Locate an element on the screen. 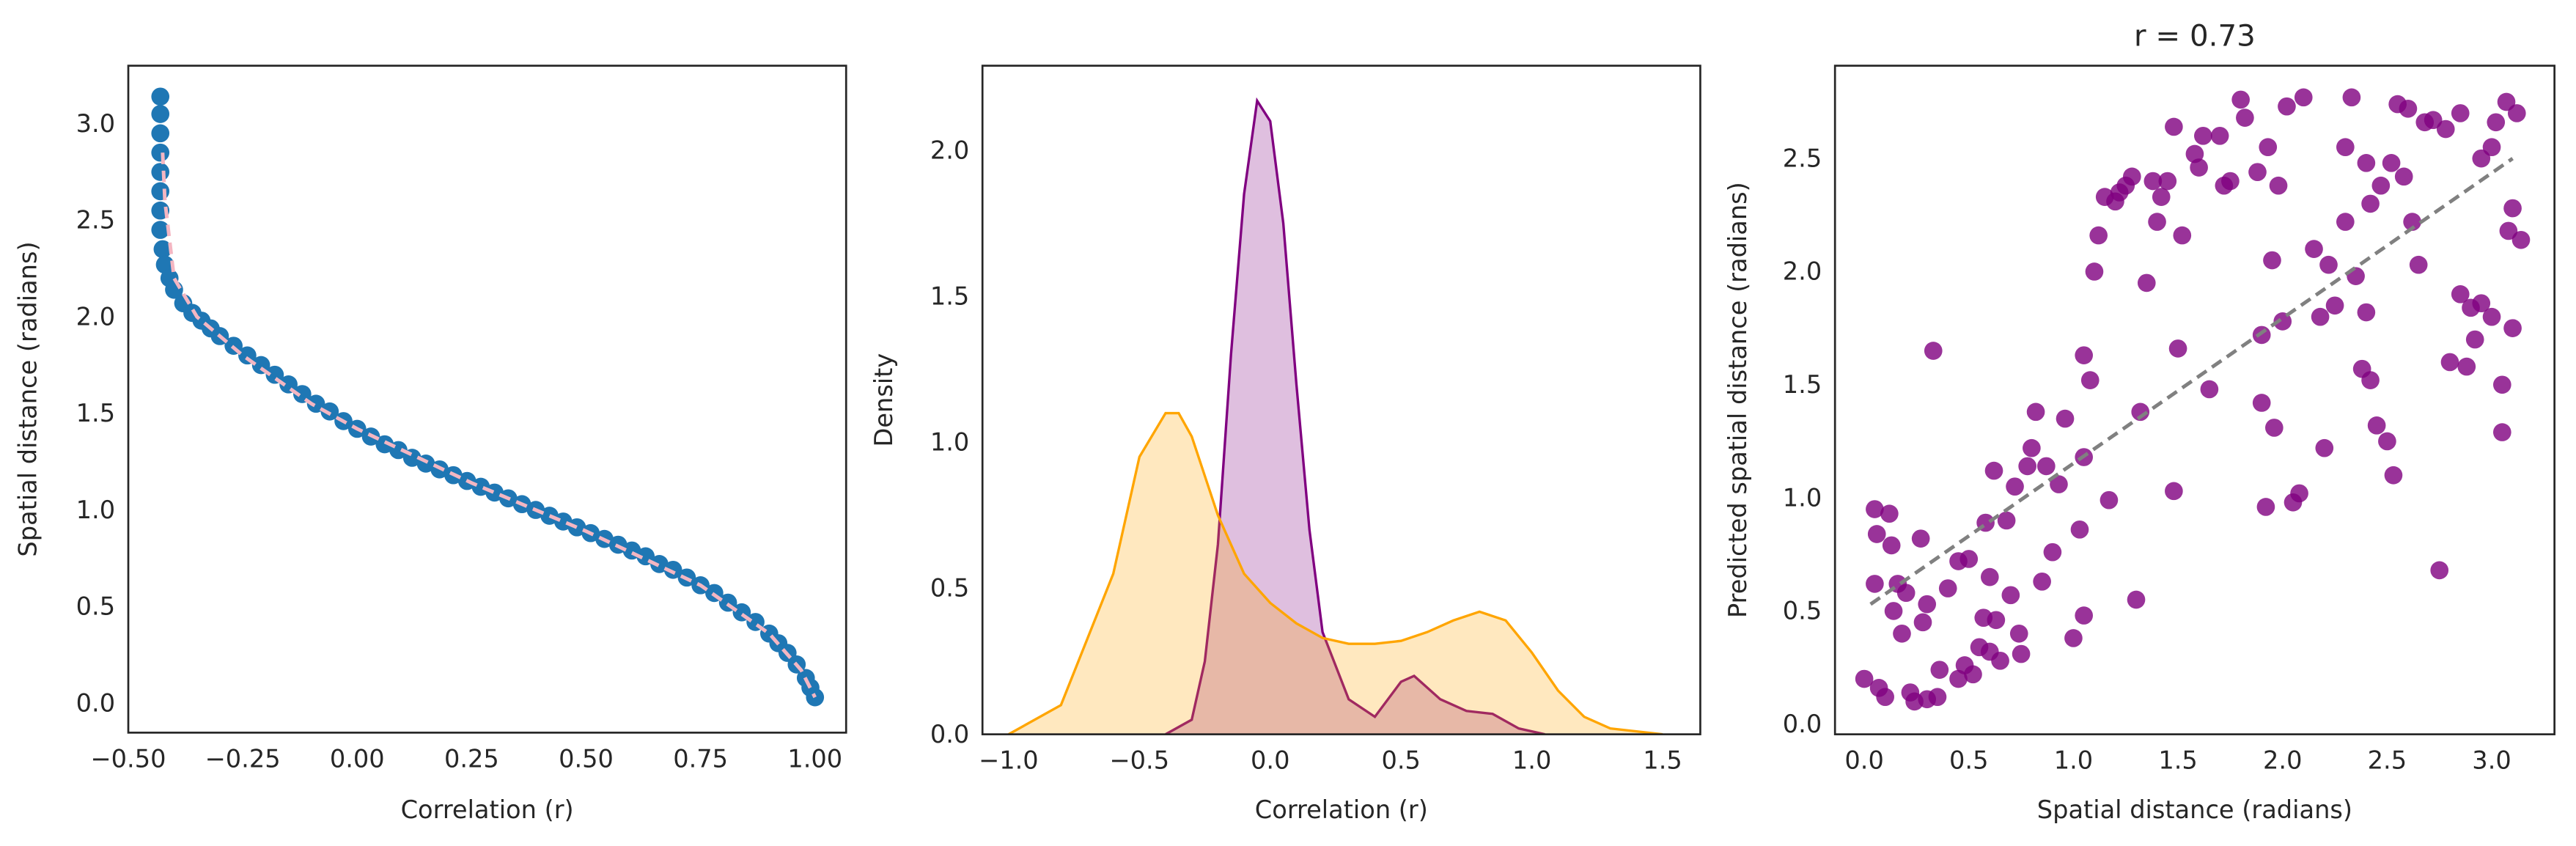 This screenshot has width=2576, height=846. y-axis-label: Spatial distance (radians) is located at coordinates (28, 398).